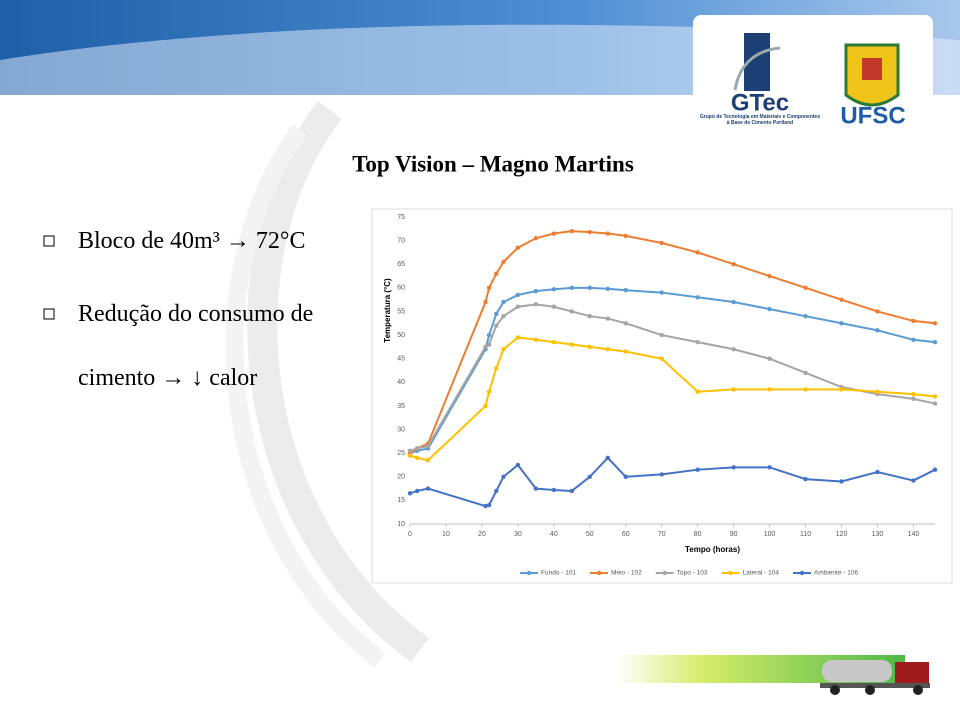 The width and height of the screenshot is (960, 720). Describe the element at coordinates (401, 382) in the screenshot. I see `y-tick-label: 40` at that location.